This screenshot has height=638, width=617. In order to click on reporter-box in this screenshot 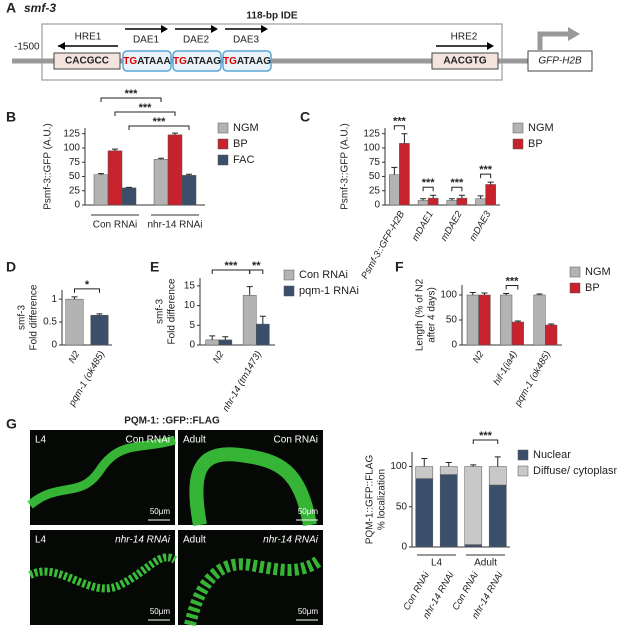, I will do `click(560, 61)`.